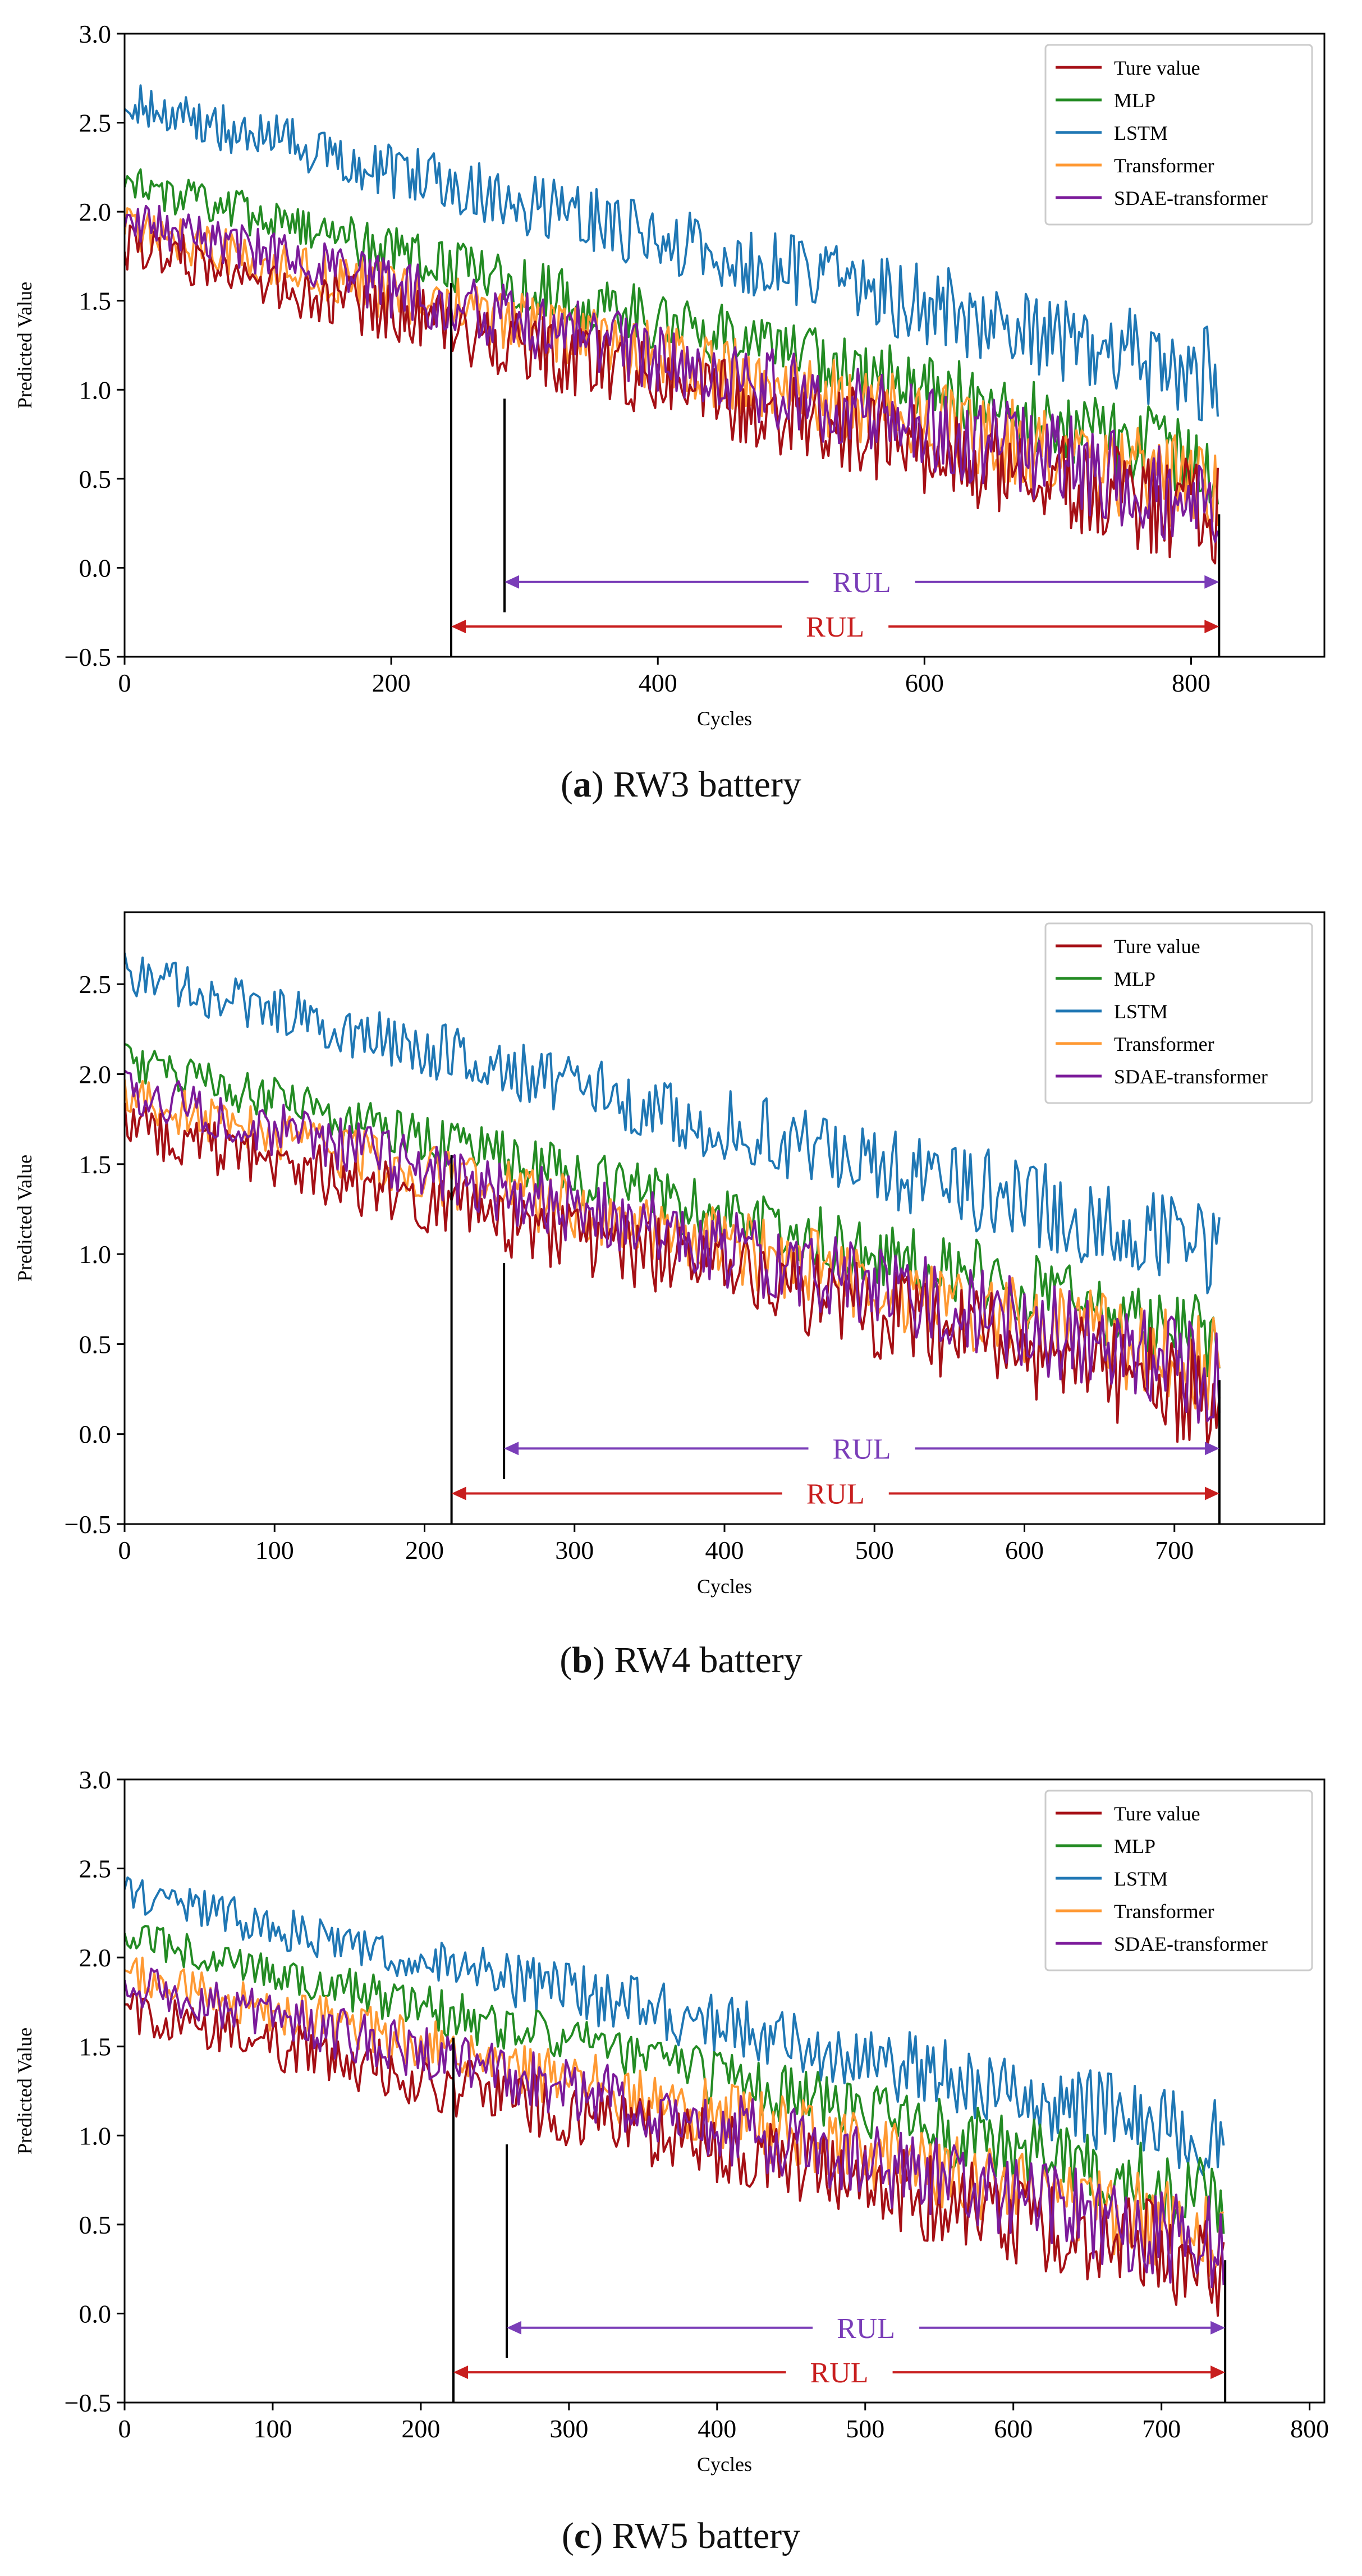 The width and height of the screenshot is (1362, 2576). I want to click on x-tick-label: 800, so click(1191, 683).